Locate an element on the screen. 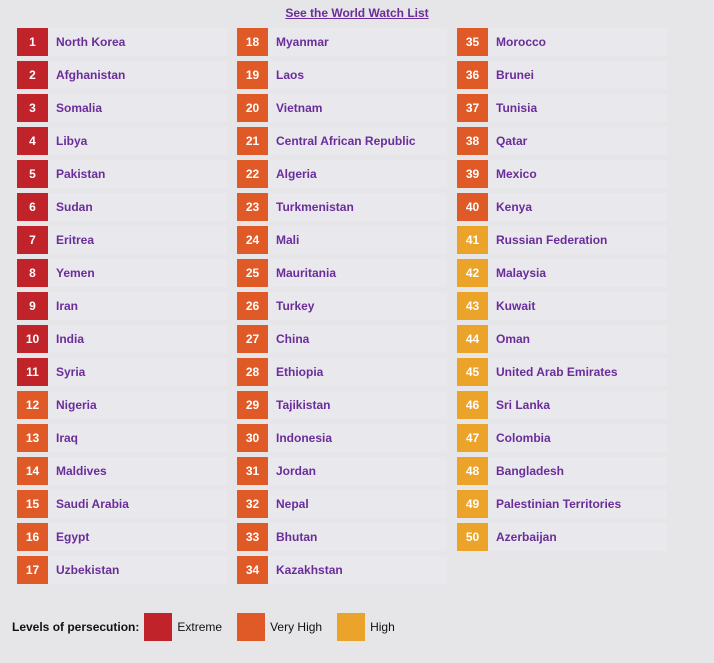 This screenshot has height=663, width=714. country-link: Mauritania is located at coordinates (306, 273).